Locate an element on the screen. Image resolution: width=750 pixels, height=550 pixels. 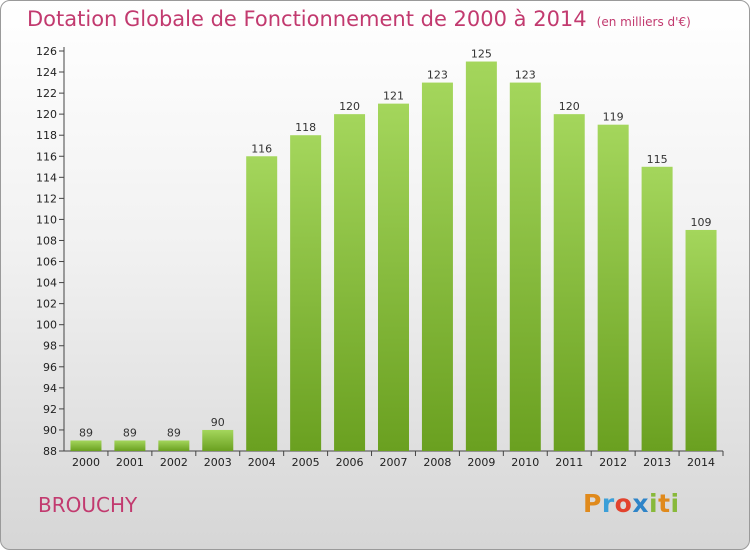
x-tick-label: 2010 is located at coordinates (525, 462).